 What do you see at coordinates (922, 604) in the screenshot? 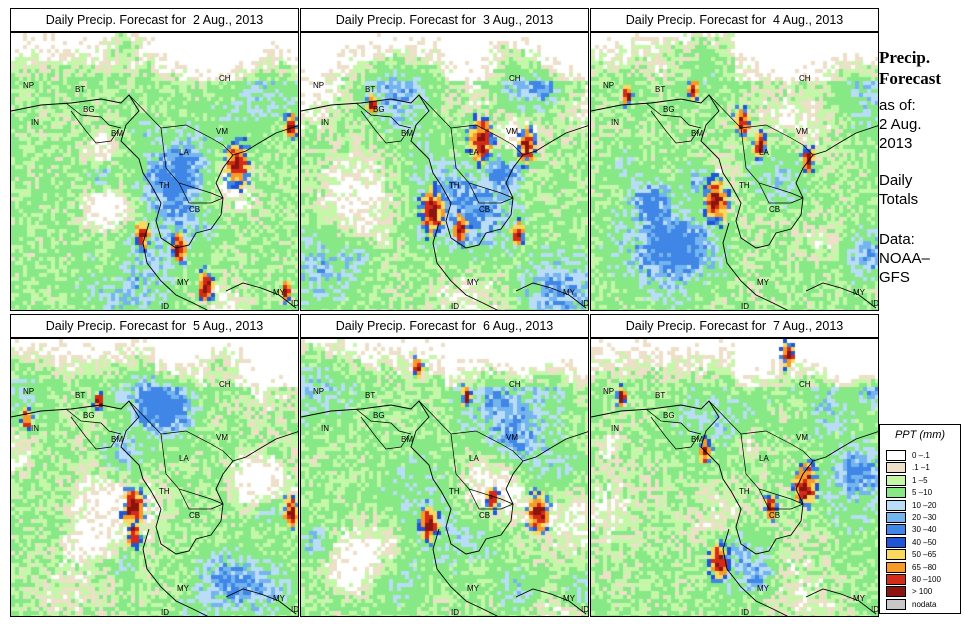
I see `legend-item: nodata` at bounding box center [922, 604].